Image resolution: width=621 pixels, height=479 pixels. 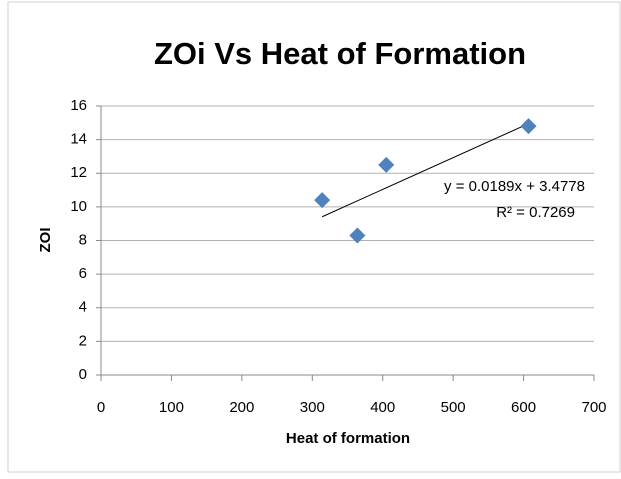 I want to click on y-tick-label: 4, so click(x=83, y=307).